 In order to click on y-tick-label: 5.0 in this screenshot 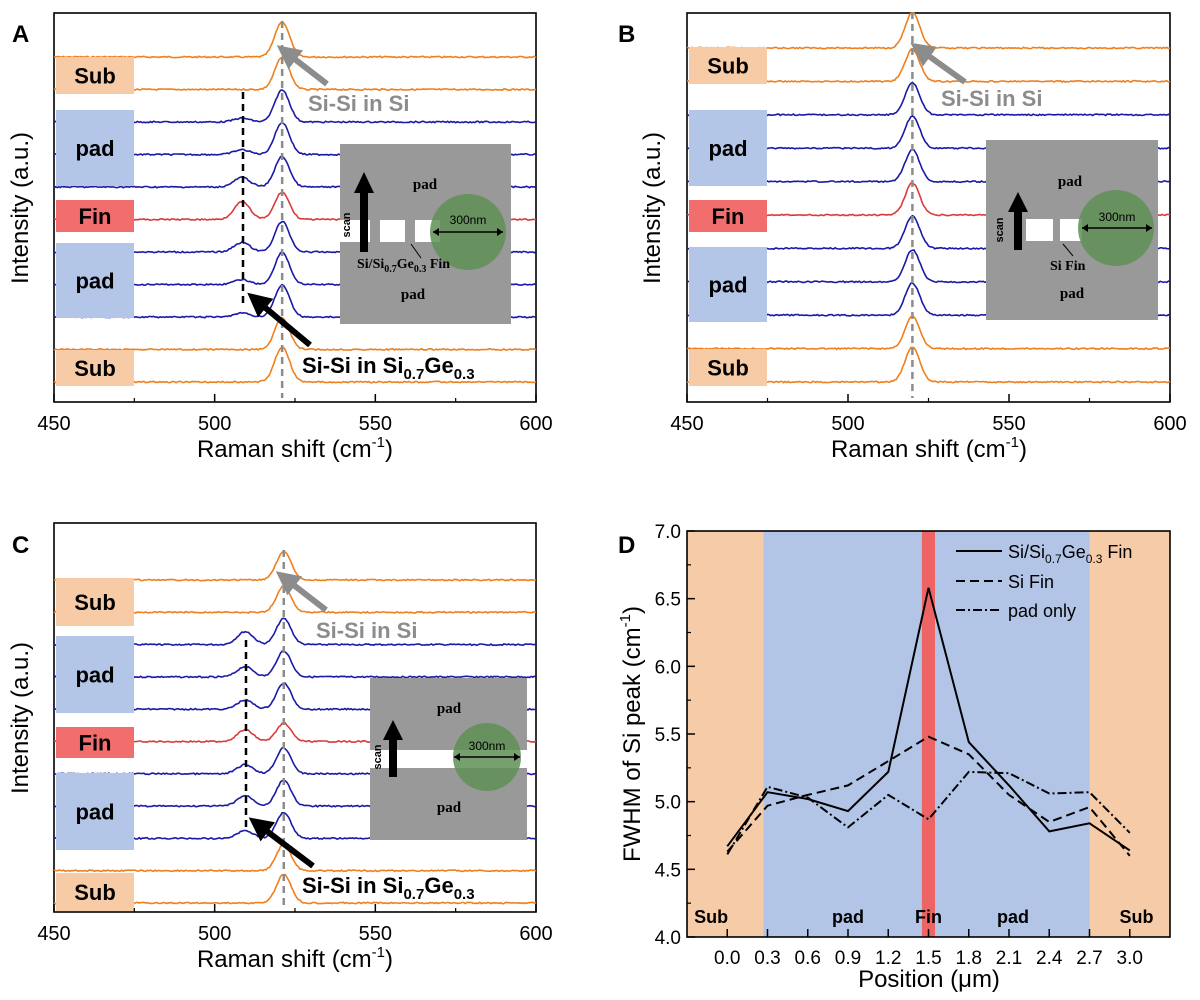, I will do `click(668, 803)`.